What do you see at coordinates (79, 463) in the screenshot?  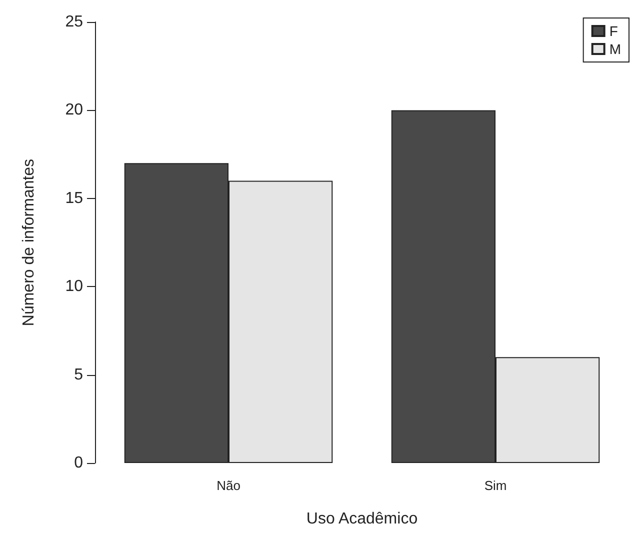 I see `y-tick-label: 0` at bounding box center [79, 463].